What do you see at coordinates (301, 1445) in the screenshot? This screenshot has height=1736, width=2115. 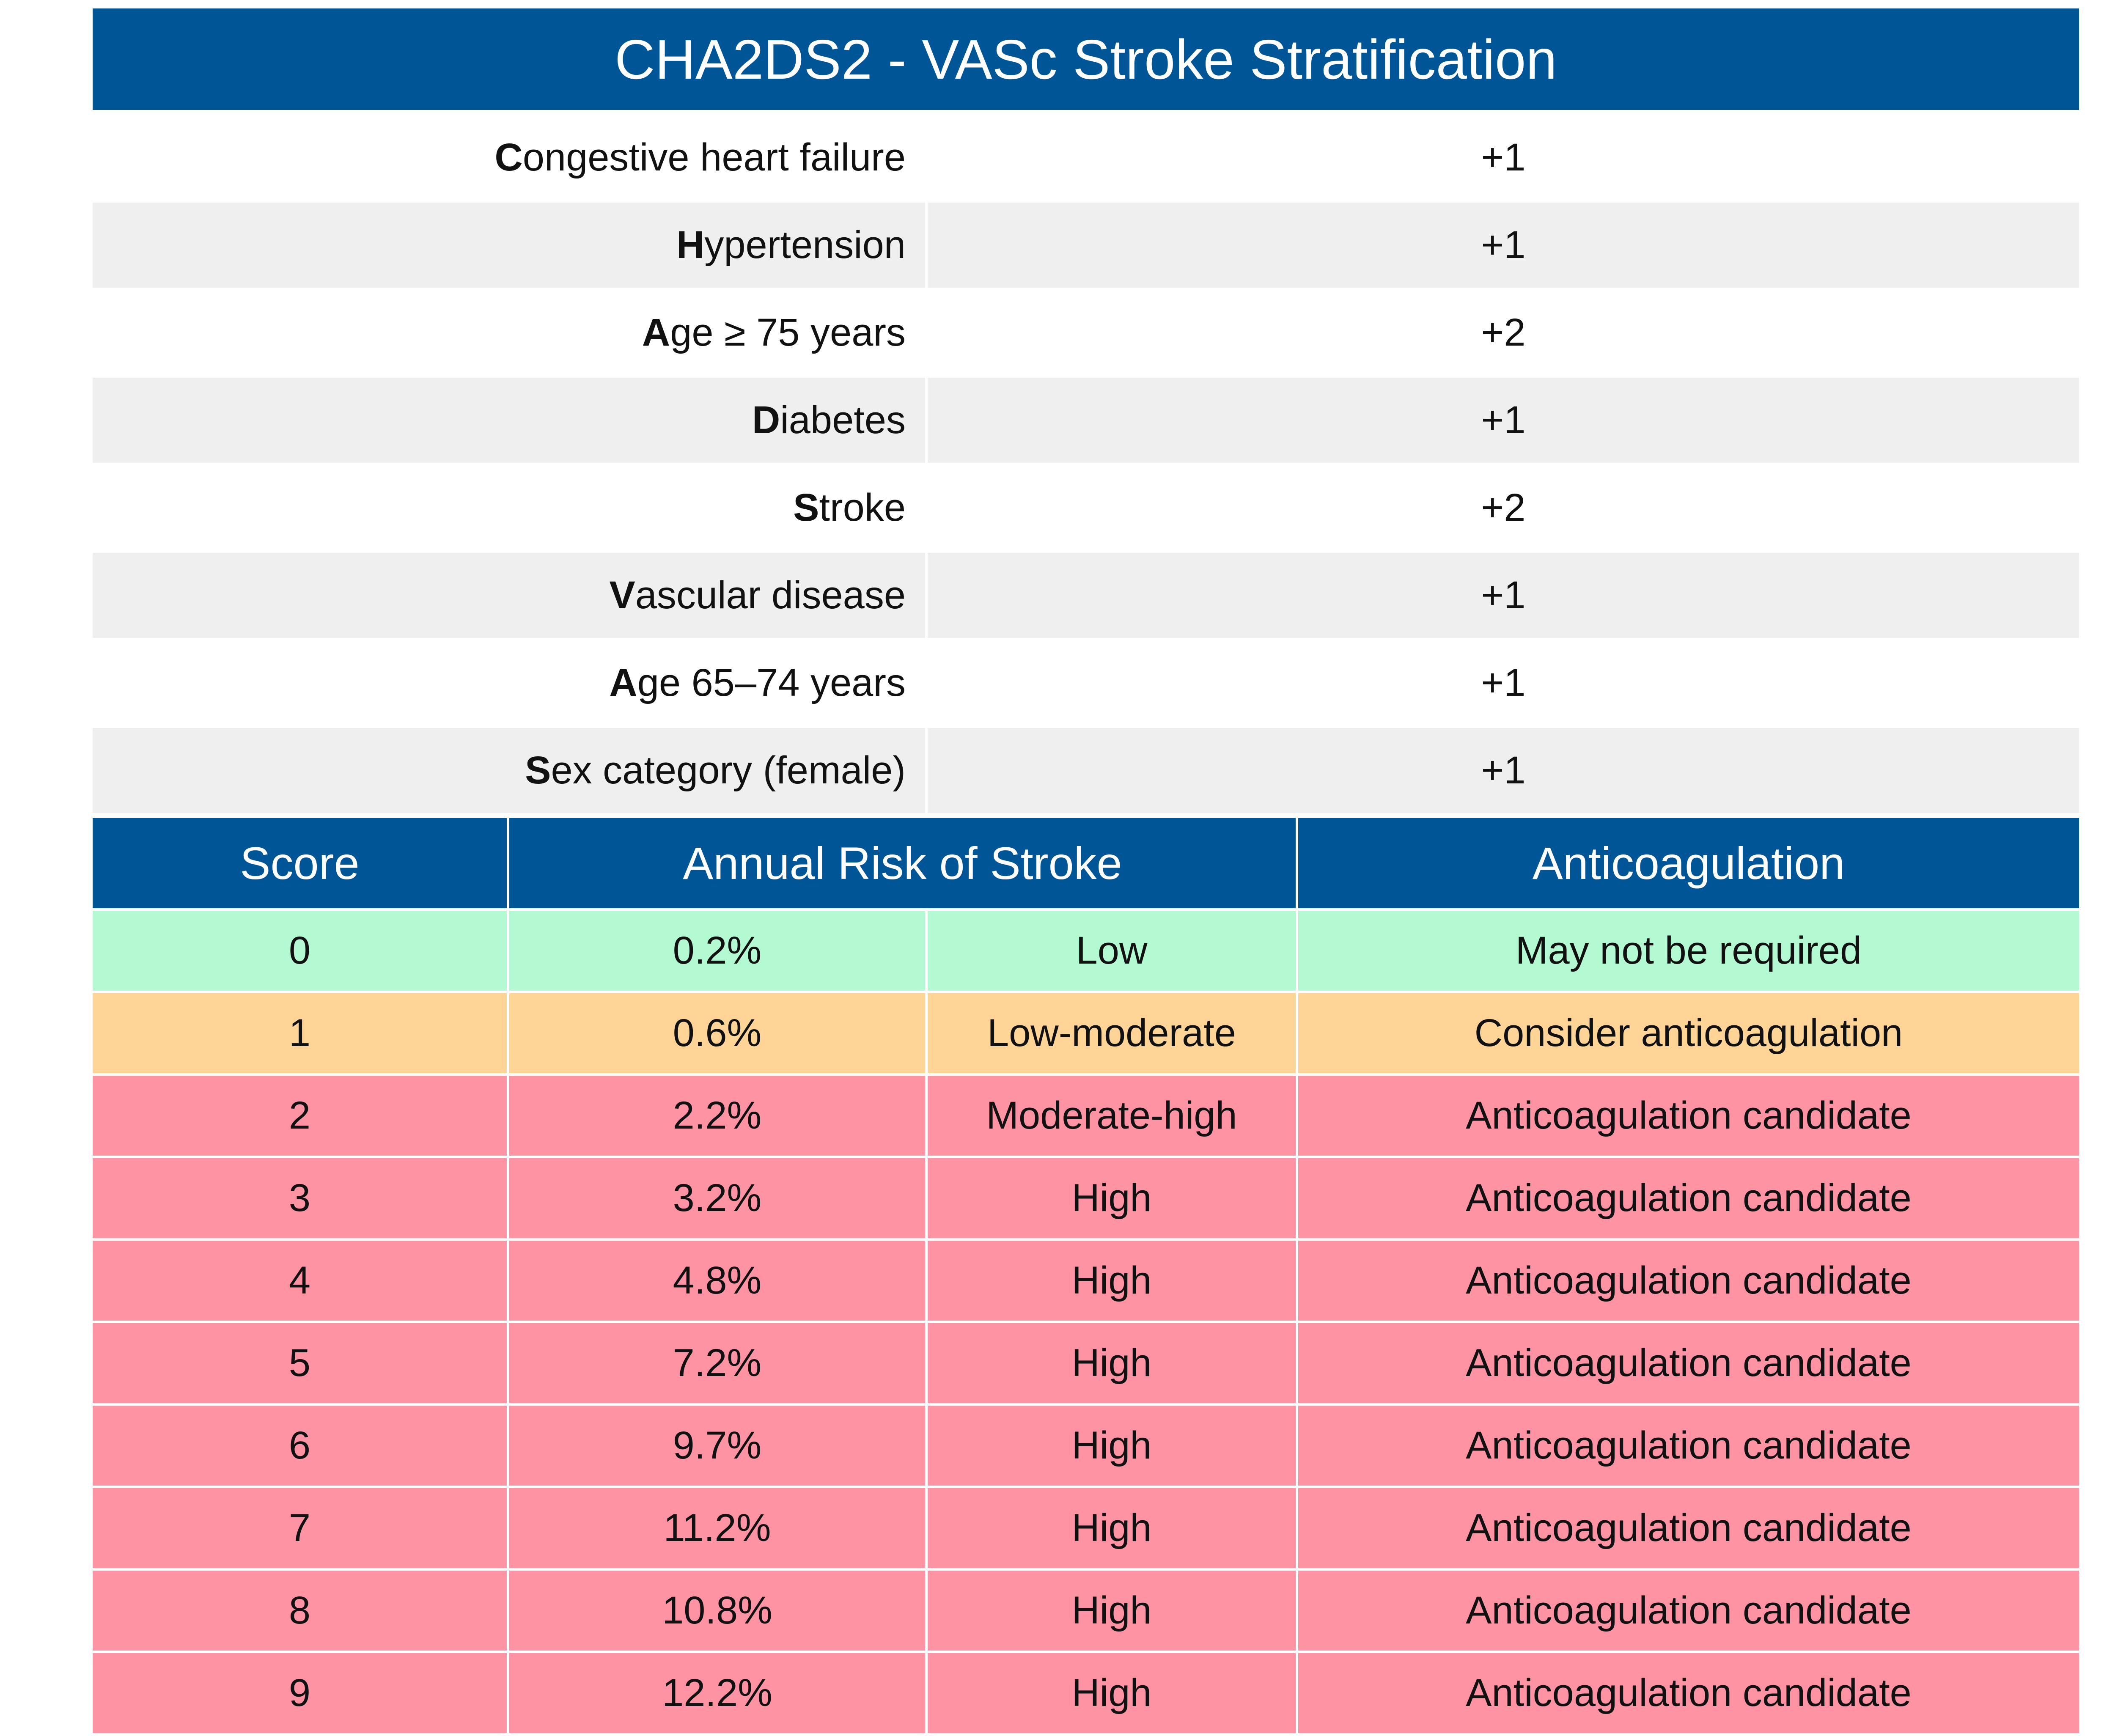 I see `score-cell: 6` at bounding box center [301, 1445].